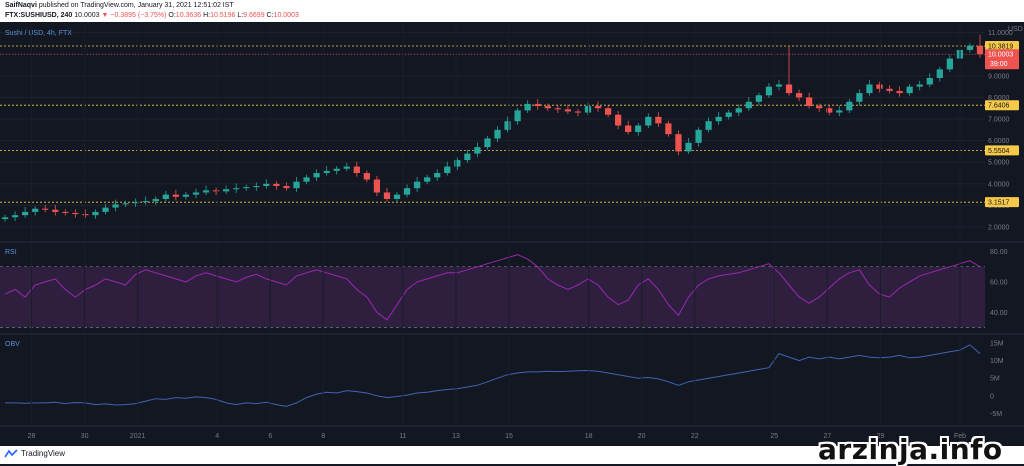 The image size is (1024, 466). Describe the element at coordinates (827, 436) in the screenshot. I see `time-axis-tick: 27` at that location.